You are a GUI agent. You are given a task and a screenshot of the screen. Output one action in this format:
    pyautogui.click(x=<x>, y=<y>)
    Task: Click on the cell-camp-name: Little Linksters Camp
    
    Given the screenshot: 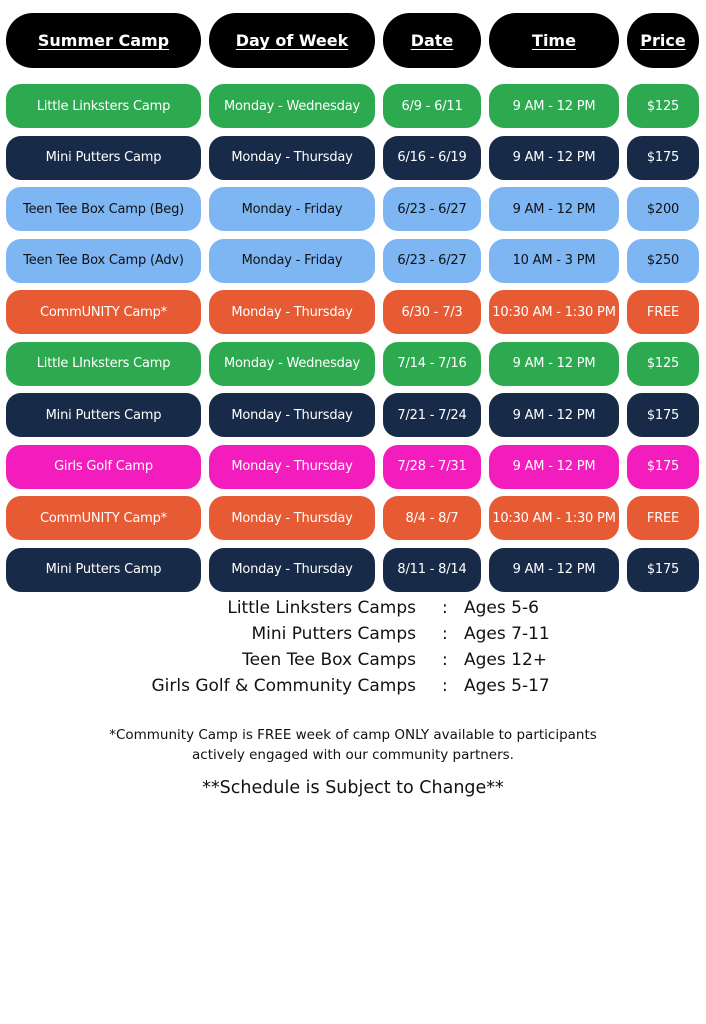 What is the action you would take?
    pyautogui.click(x=103, y=106)
    